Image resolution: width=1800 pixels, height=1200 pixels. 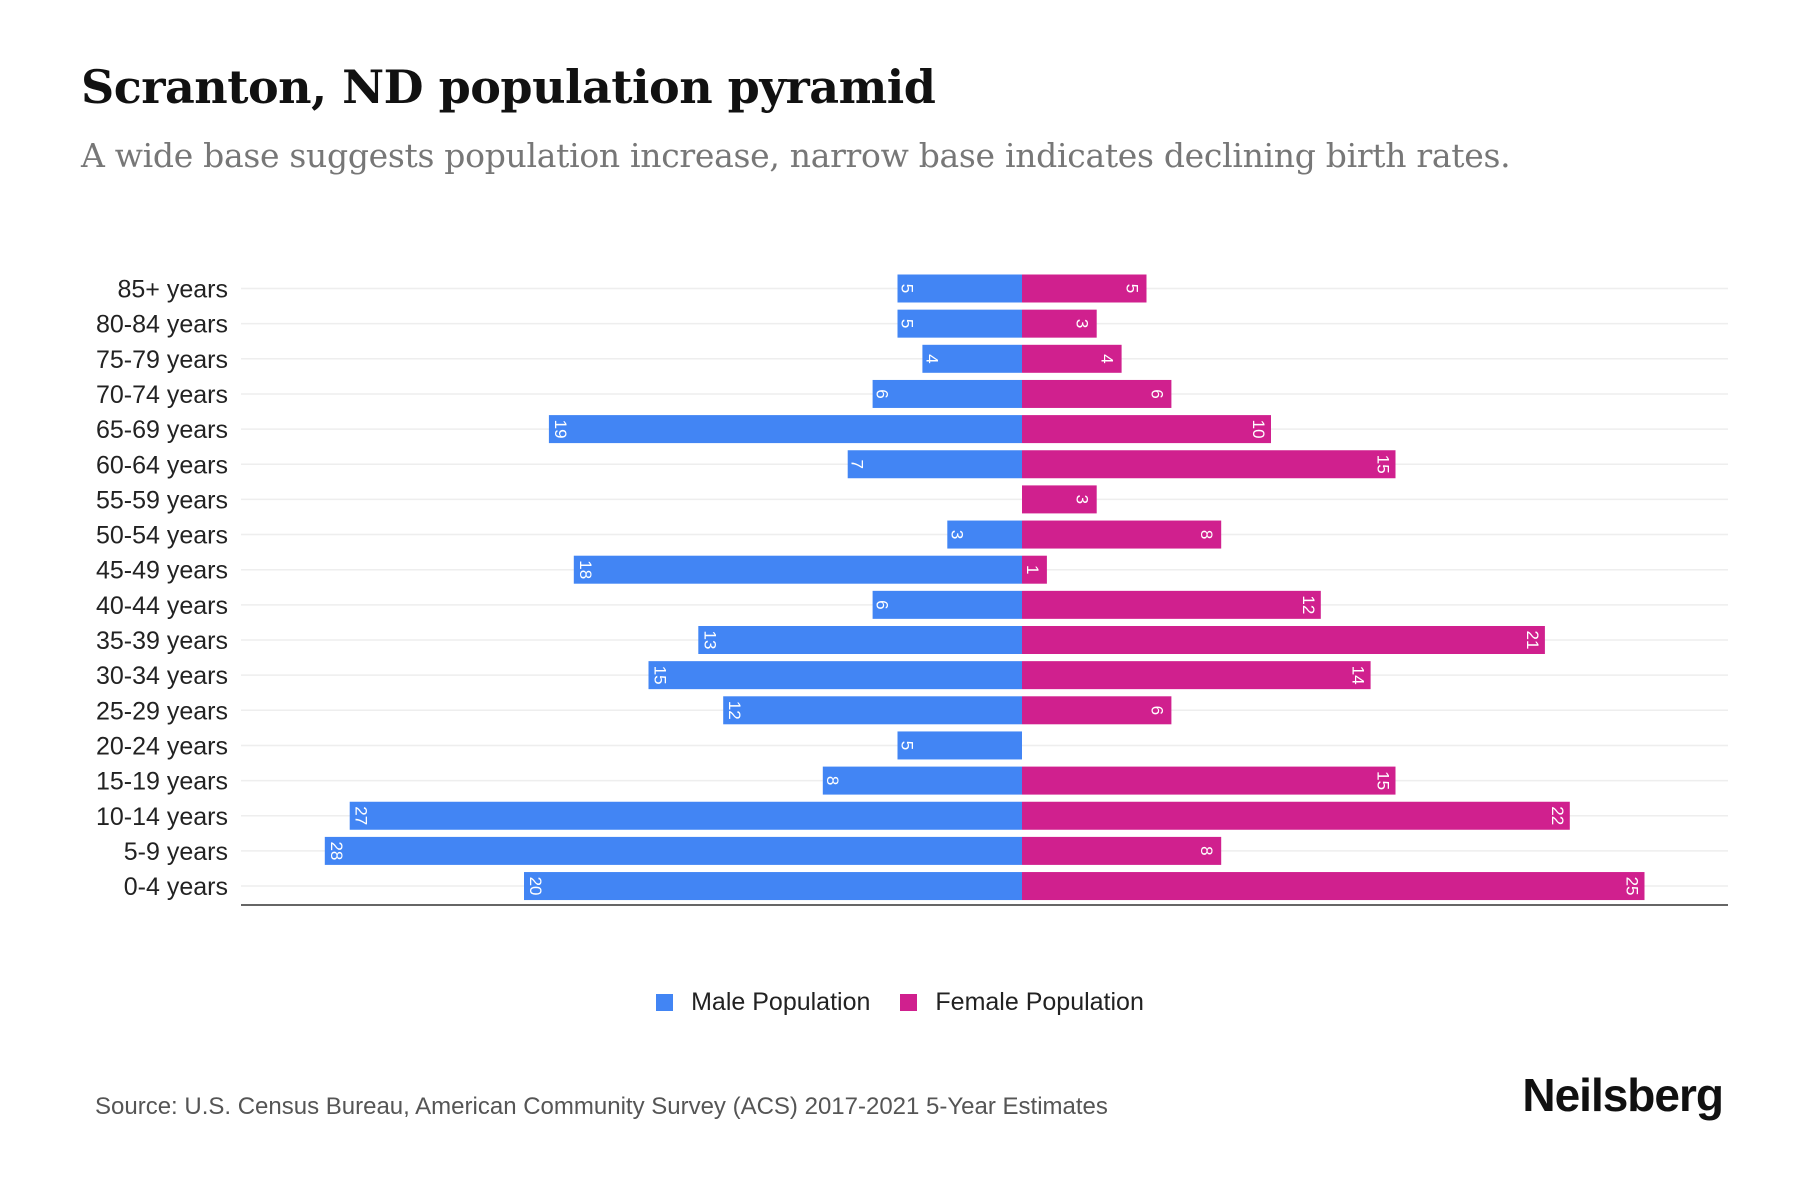 What do you see at coordinates (781, 1002) in the screenshot?
I see `legend-male-label: Male Population` at bounding box center [781, 1002].